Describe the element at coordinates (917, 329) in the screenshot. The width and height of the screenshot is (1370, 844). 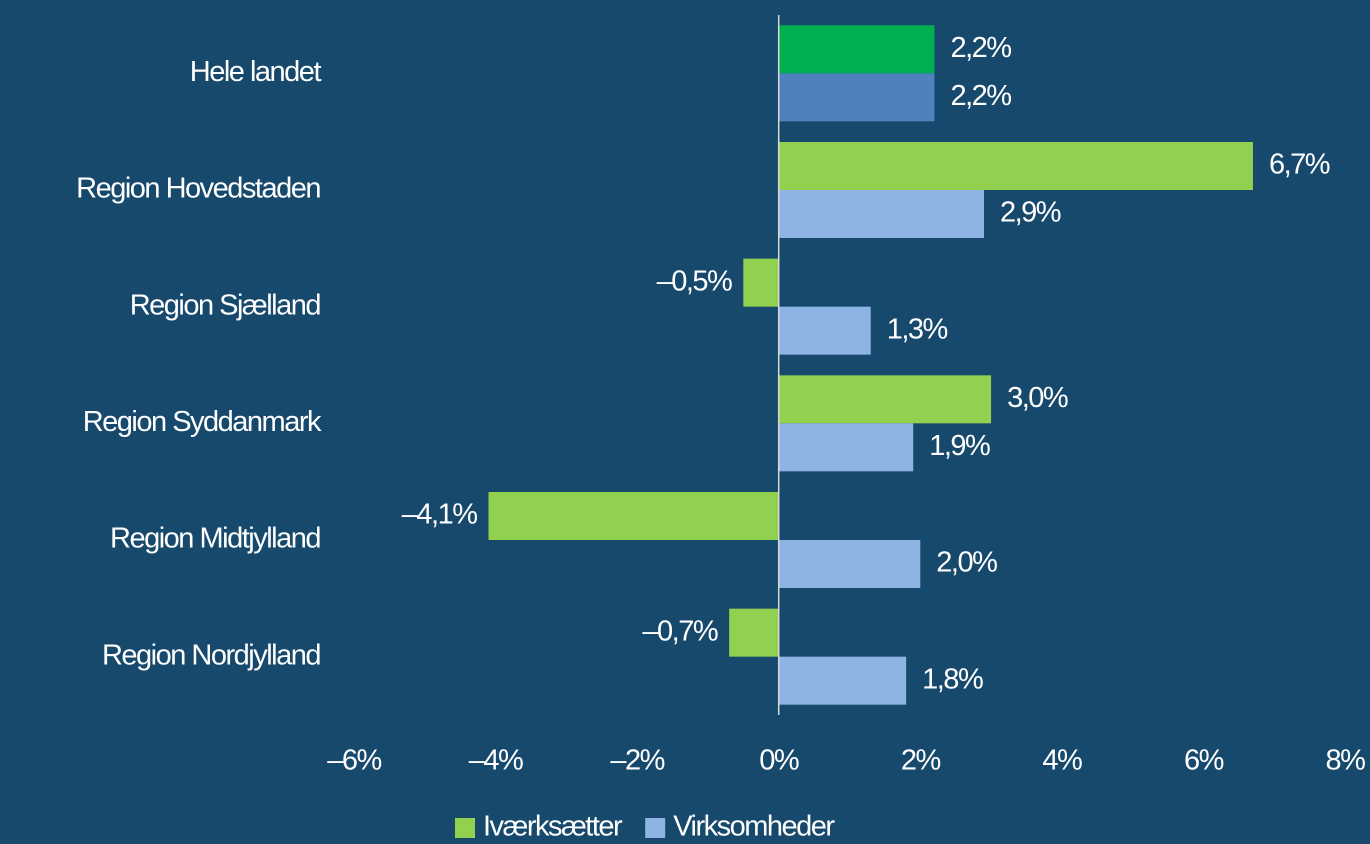
I see `value-label: 1,3%` at that location.